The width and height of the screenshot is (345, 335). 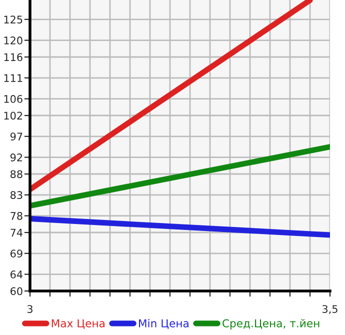 I want to click on y-tick-label: 111, so click(x=13, y=78).